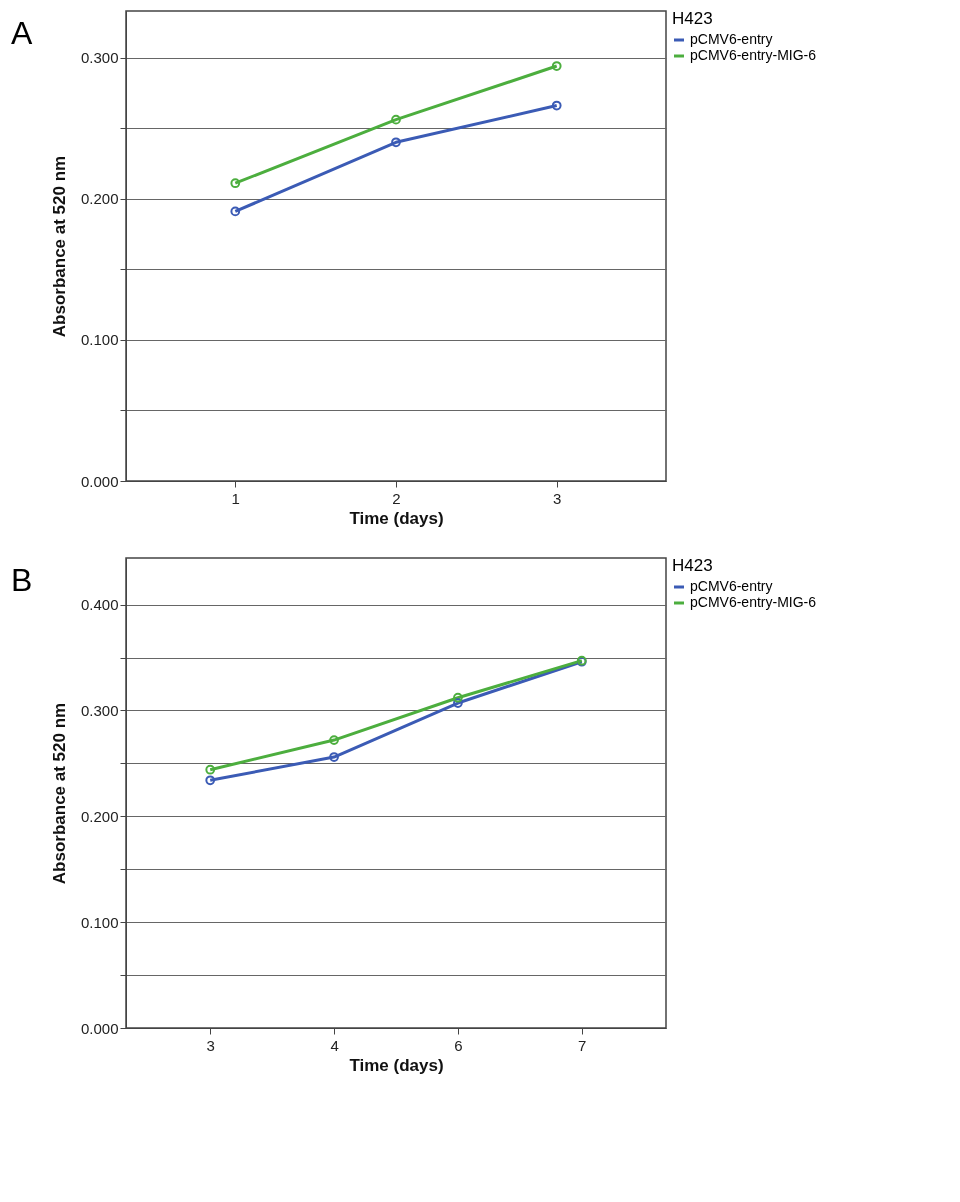  What do you see at coordinates (458, 1045) in the screenshot?
I see `x-tick-label: 6` at bounding box center [458, 1045].